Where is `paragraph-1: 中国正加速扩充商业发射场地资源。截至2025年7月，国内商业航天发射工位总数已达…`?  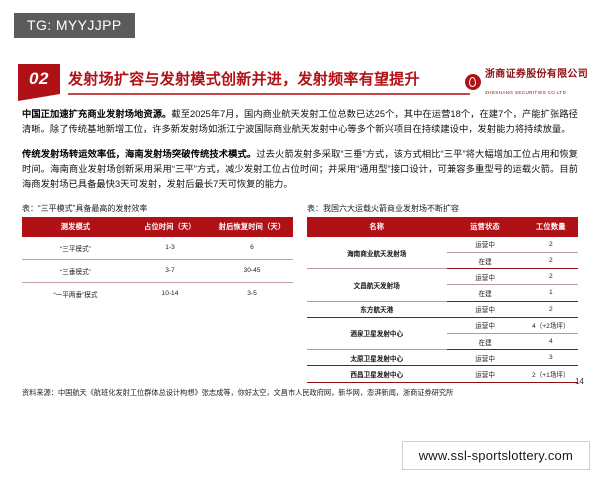 paragraph-1: 中国正加速扩充商业发射场地资源。截至2025年7月，国内商业航天发射工位总数已达… is located at coordinates (300, 122).